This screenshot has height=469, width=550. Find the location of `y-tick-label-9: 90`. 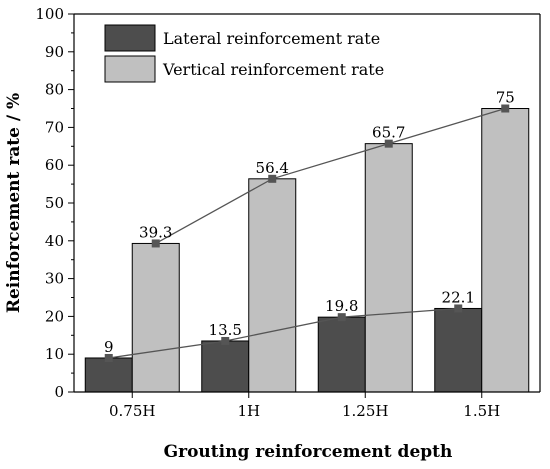

y-tick-label-9: 90 is located at coordinates (54, 52).